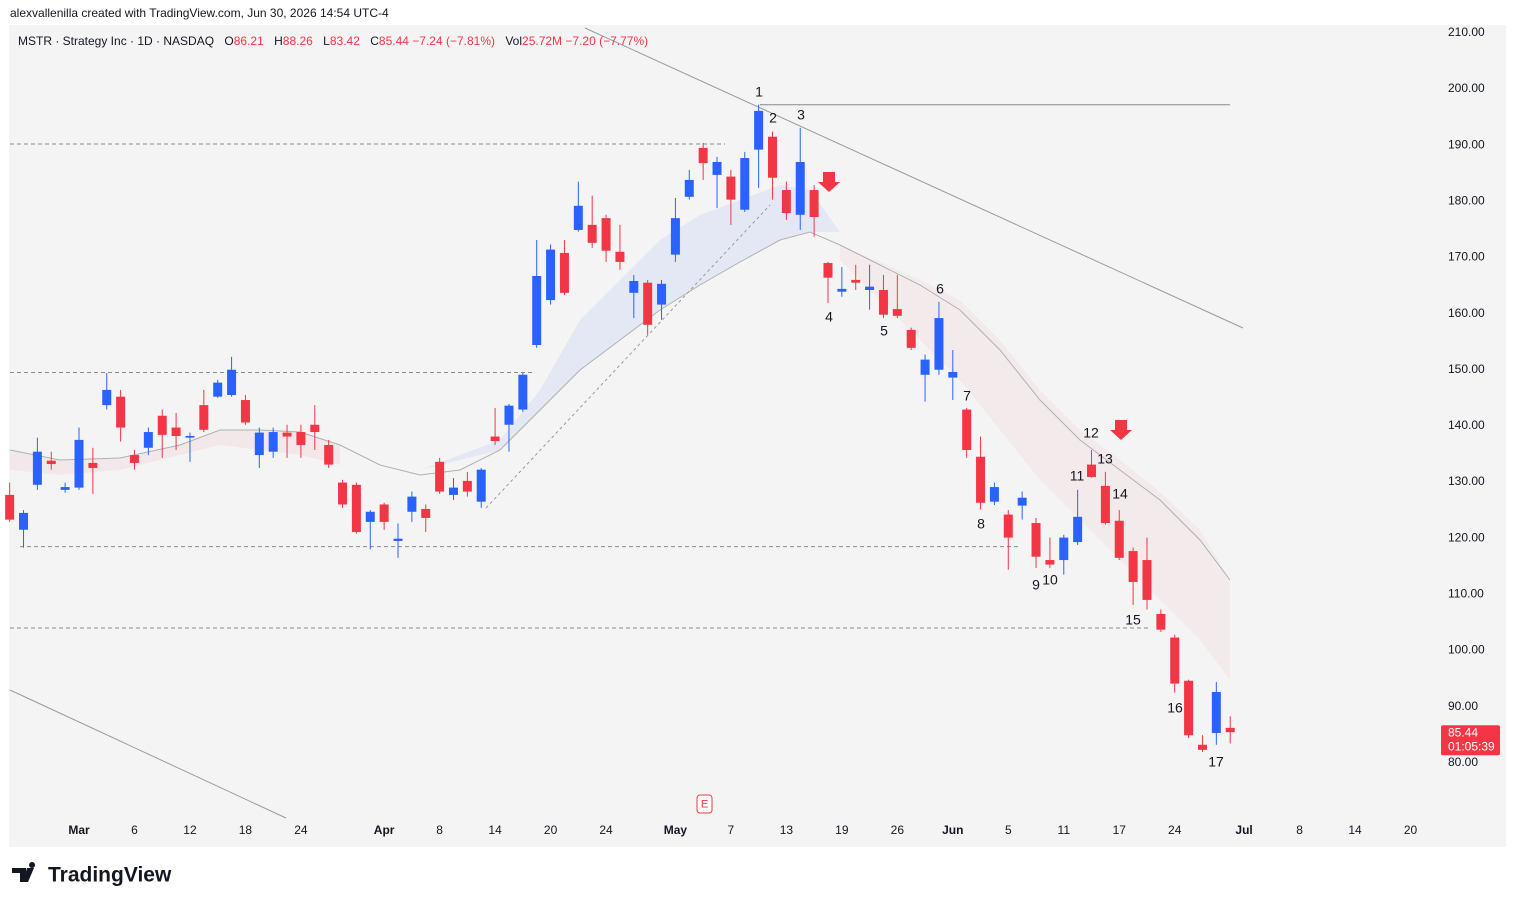 The image size is (1515, 906). I want to click on ohlc-label: L, so click(326, 41).